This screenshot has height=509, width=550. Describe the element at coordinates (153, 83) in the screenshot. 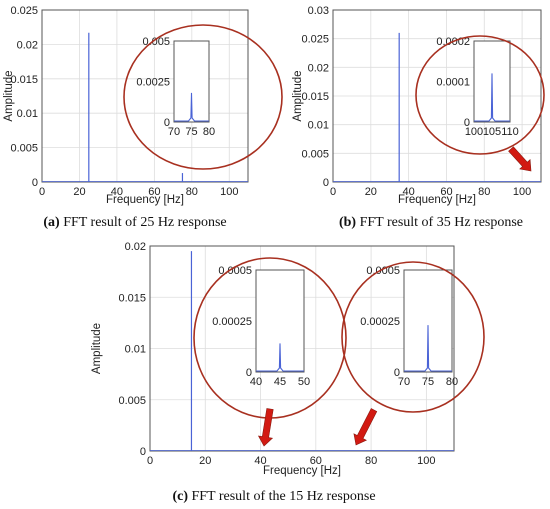

I see `inset-y-tick-label: 0.0025` at that location.